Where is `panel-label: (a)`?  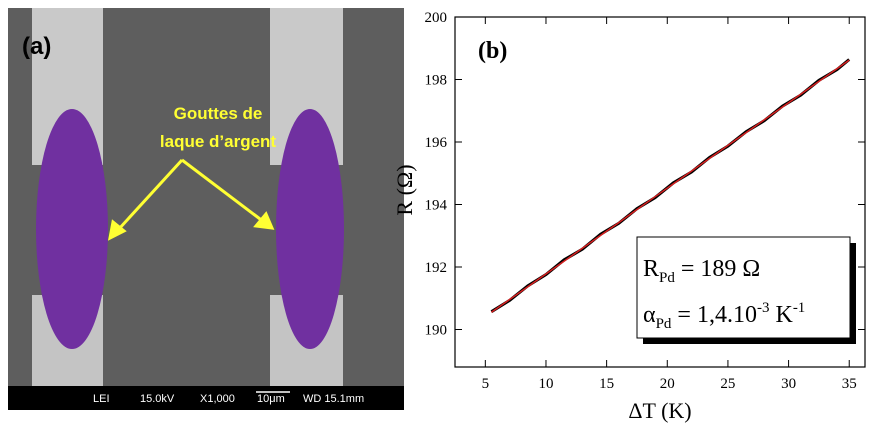
panel-label: (a) is located at coordinates (36, 46).